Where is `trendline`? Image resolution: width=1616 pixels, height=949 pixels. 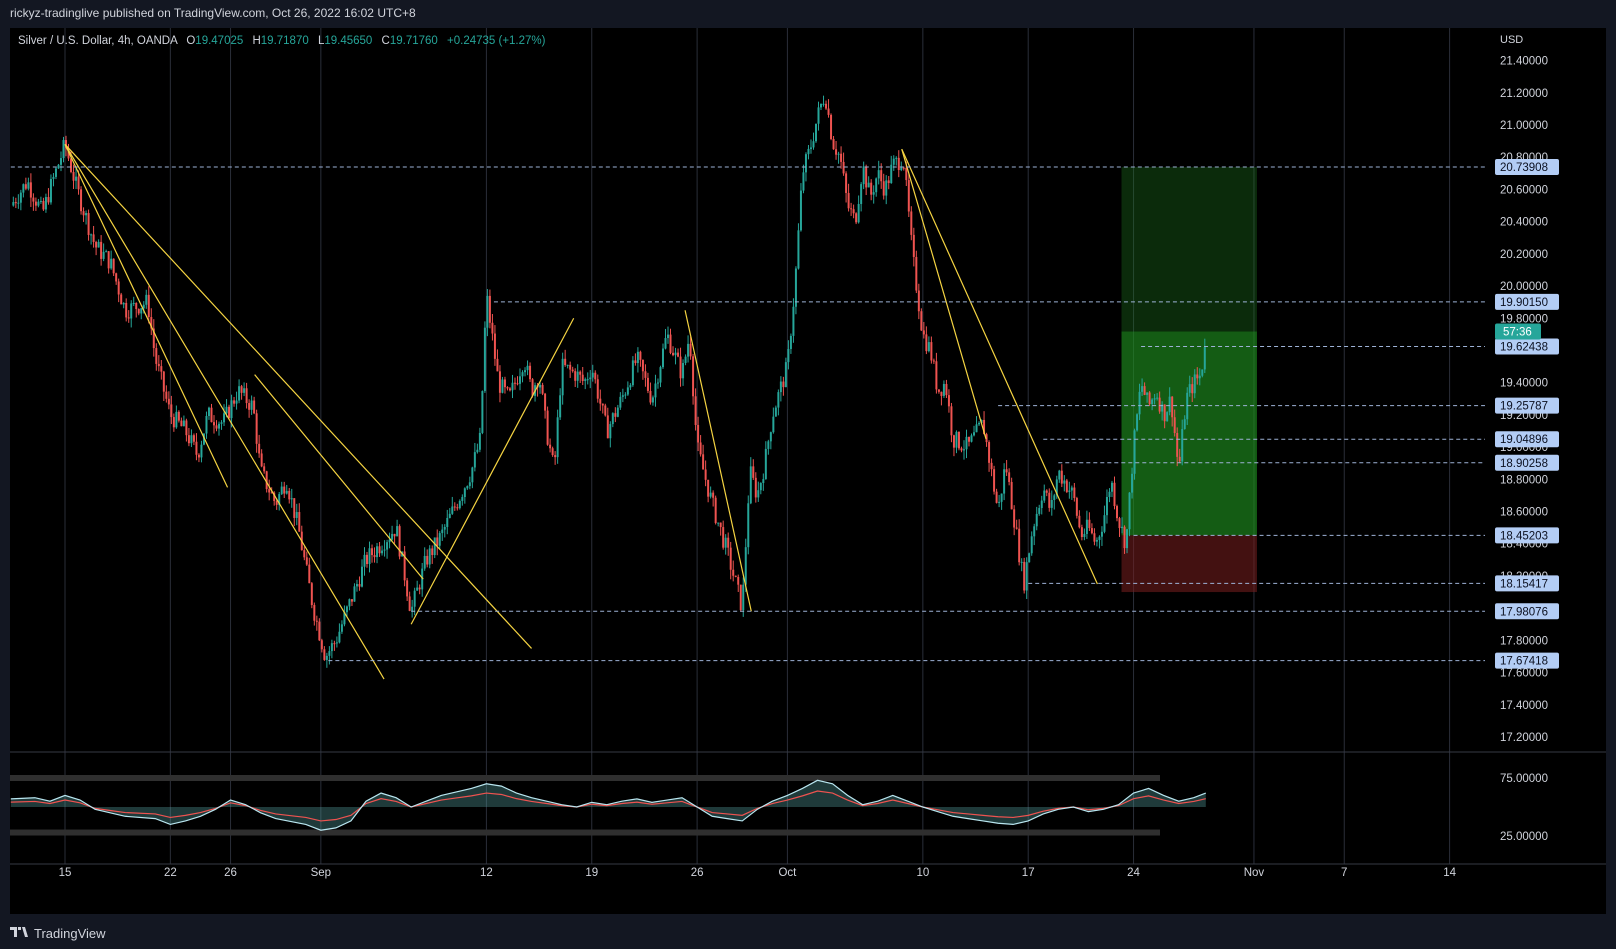 trendline is located at coordinates (492, 471).